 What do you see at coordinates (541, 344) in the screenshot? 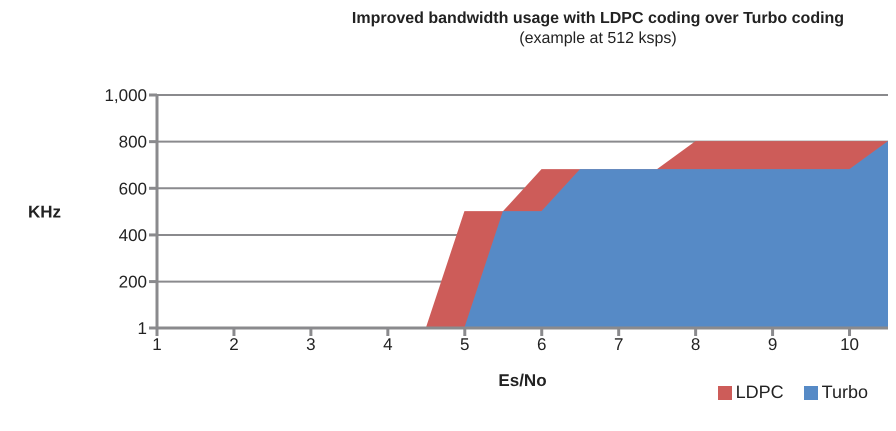
I see `x-tick-label: 6` at bounding box center [541, 344].